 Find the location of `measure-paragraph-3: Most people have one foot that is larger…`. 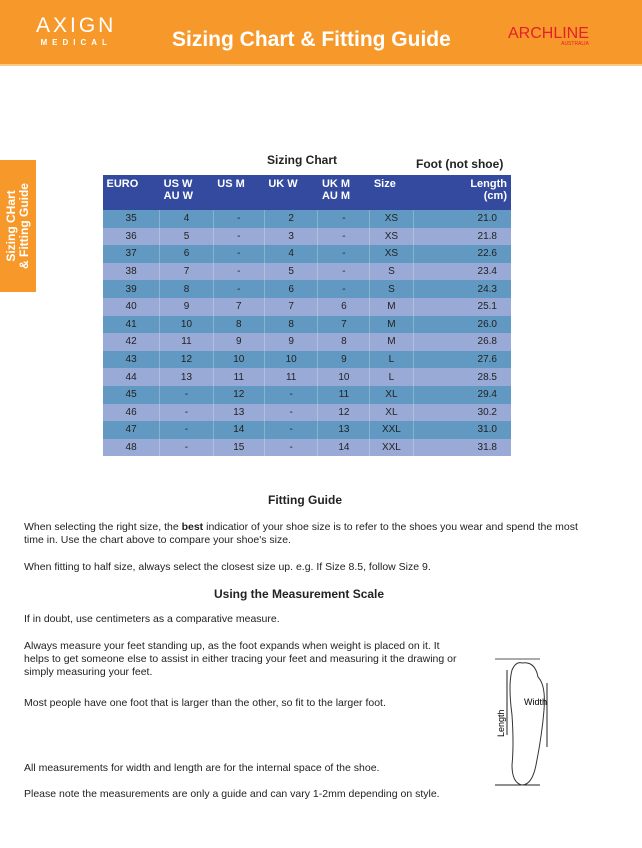

measure-paragraph-3: Most people have one foot that is larger… is located at coordinates (205, 703).